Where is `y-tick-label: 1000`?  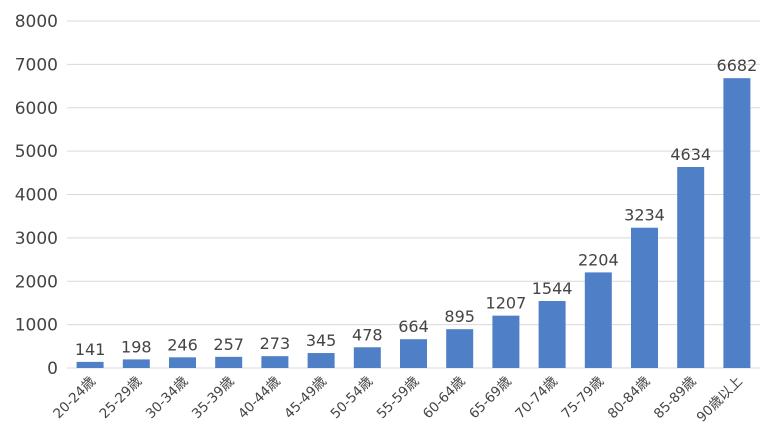
y-tick-label: 1000 is located at coordinates (36, 326).